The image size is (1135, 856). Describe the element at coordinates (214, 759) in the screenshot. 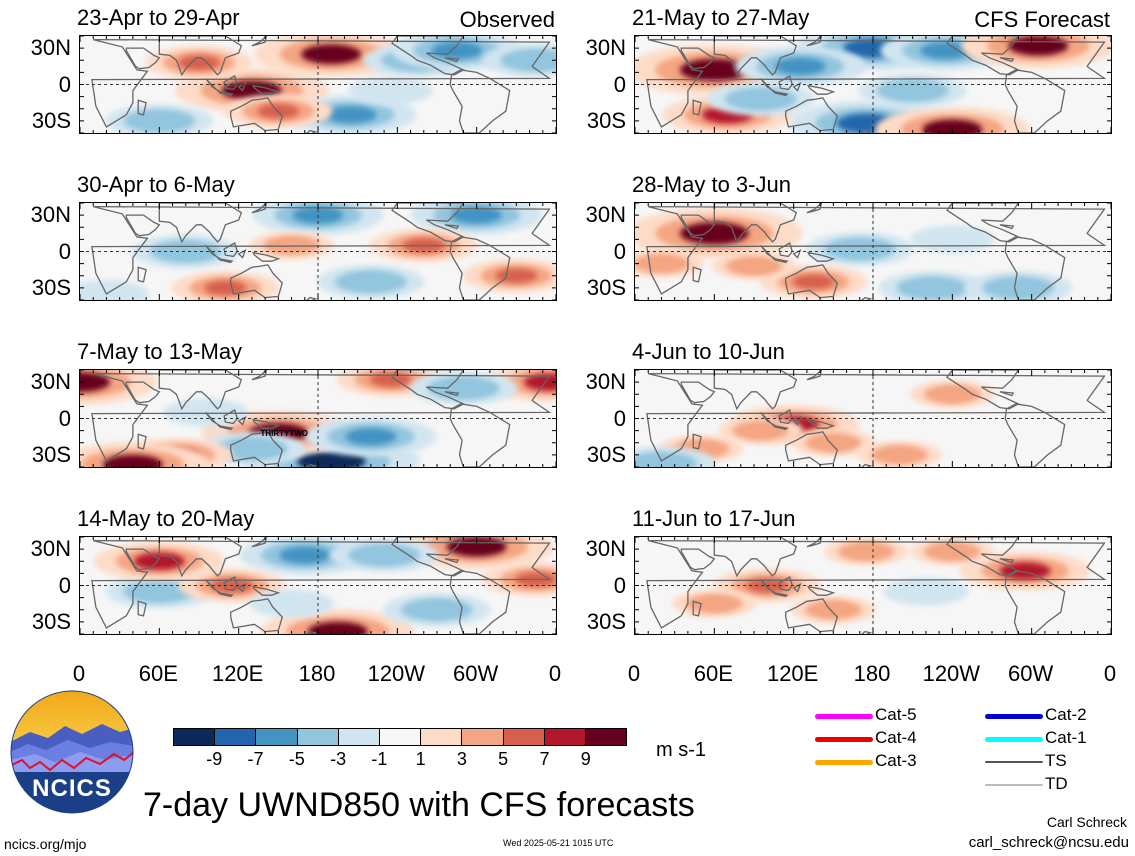

I see `colorbar-tick-label: -9` at that location.